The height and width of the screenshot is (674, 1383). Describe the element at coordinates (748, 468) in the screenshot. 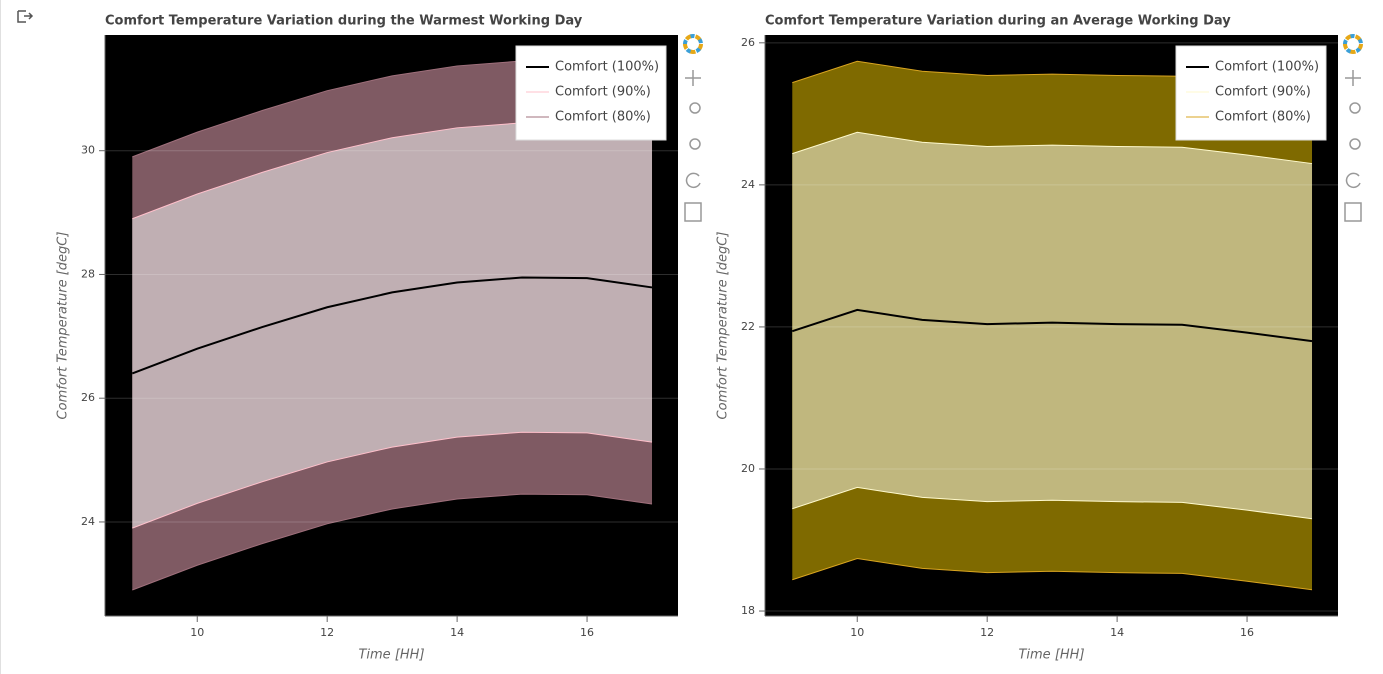

I see `y-tick-label: 20` at that location.